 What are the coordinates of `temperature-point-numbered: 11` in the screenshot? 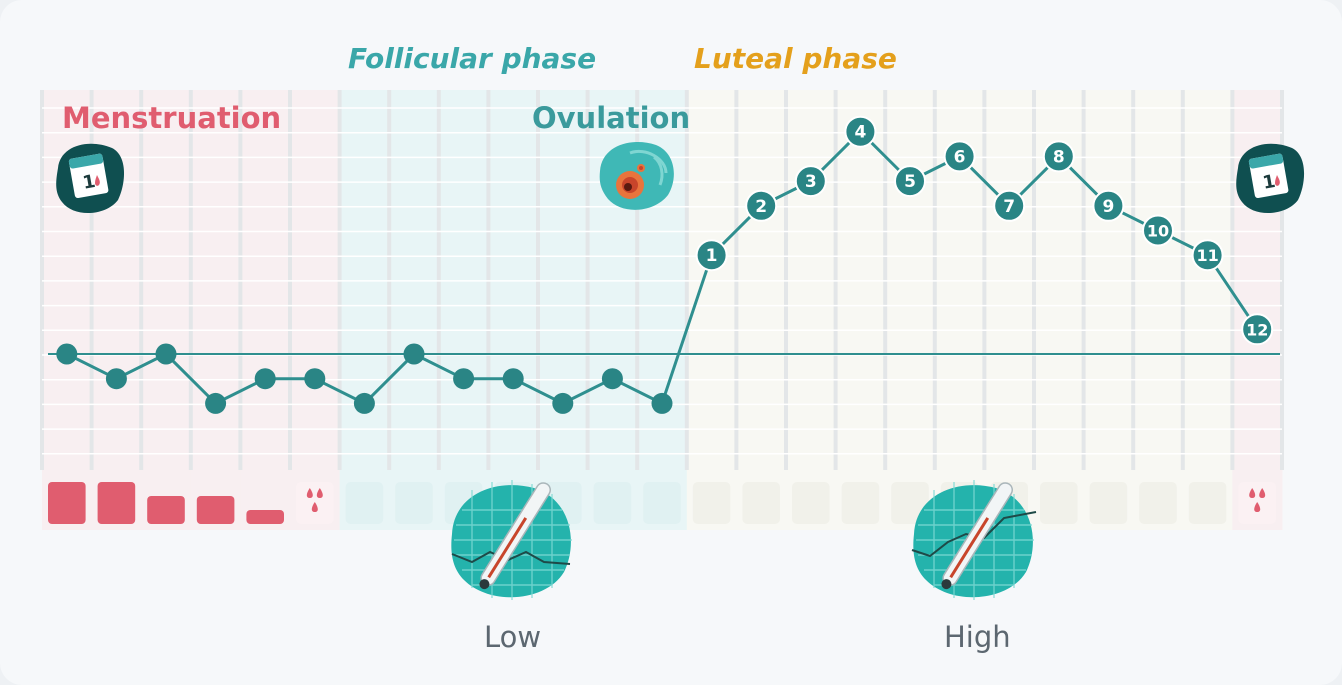 It's located at (1207, 255).